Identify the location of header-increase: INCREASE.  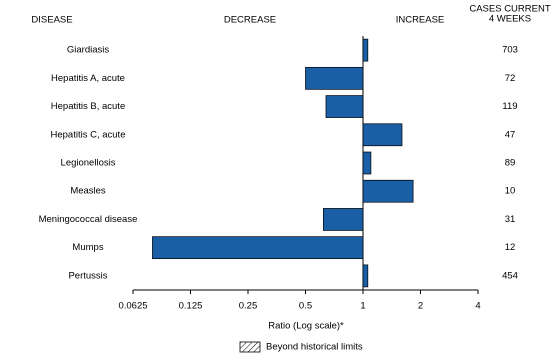
(420, 20).